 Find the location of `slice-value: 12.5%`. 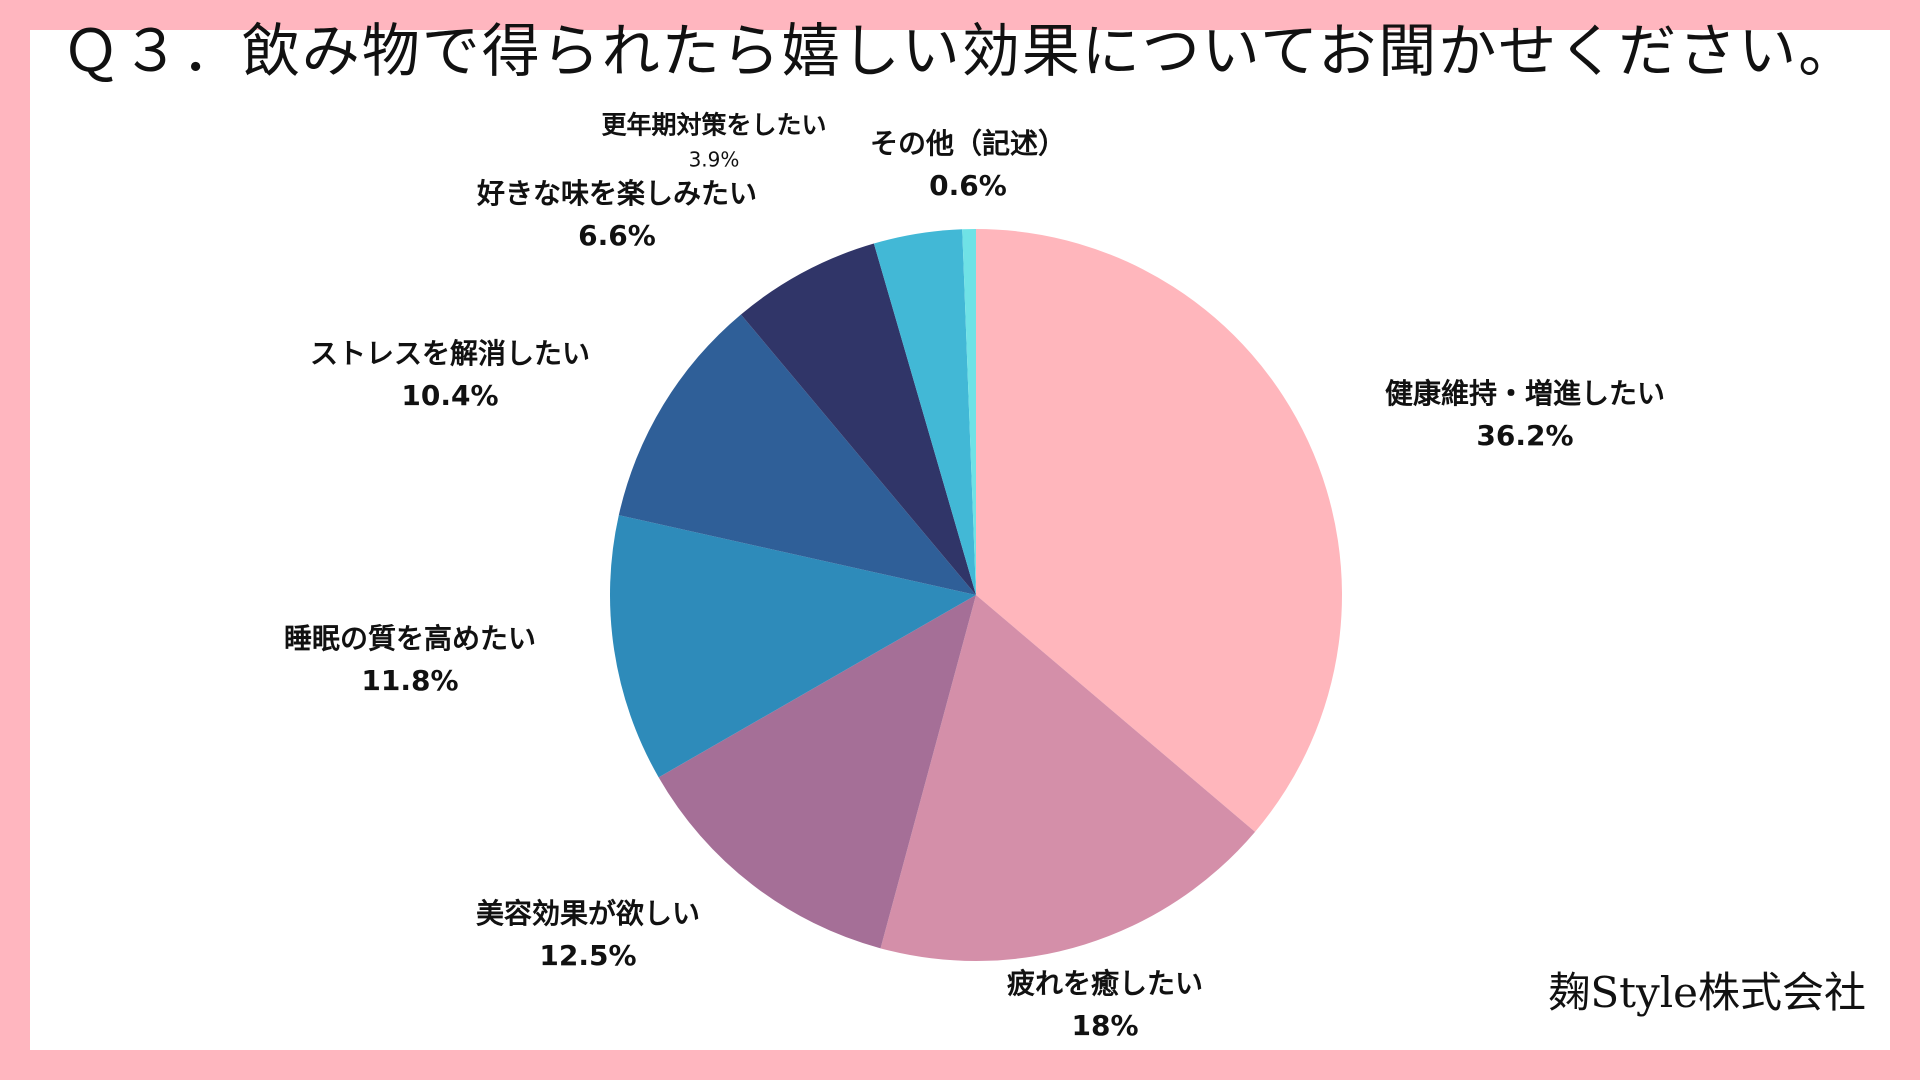

slice-value: 12.5% is located at coordinates (588, 955).